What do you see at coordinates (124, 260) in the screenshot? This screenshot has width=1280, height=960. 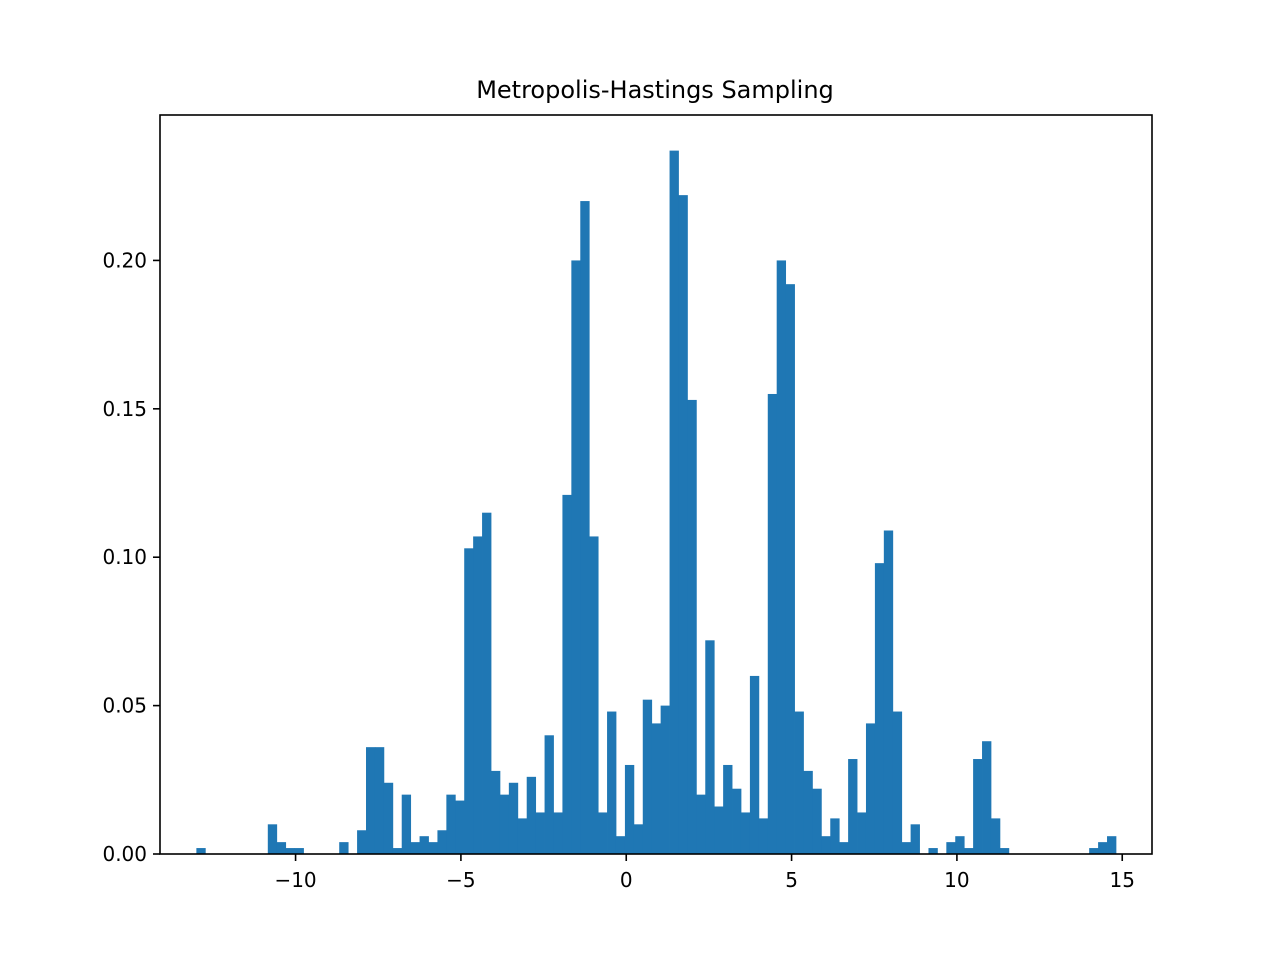 I see `y-tick-label: 0.20` at bounding box center [124, 260].